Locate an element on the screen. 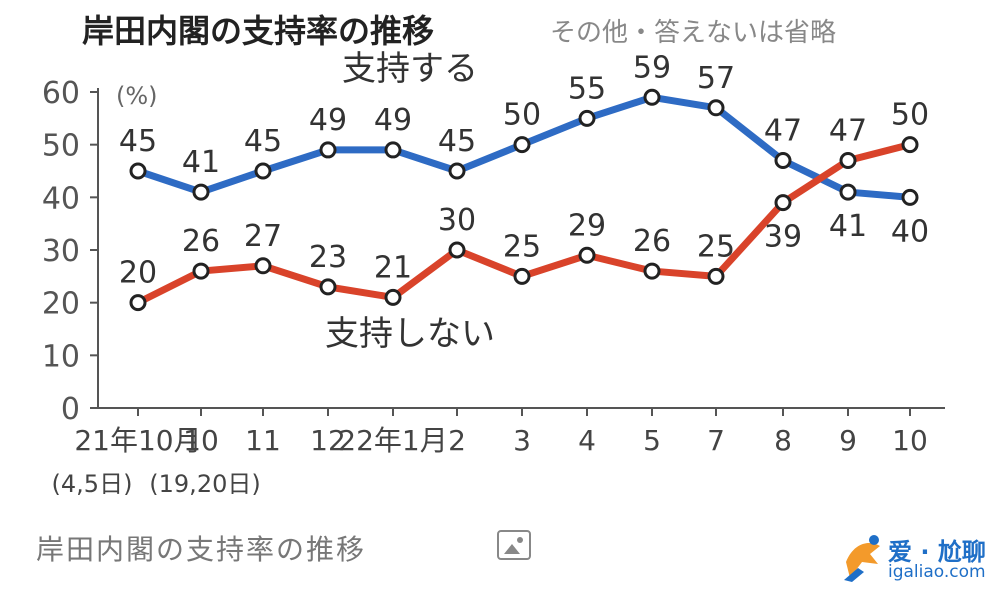 This screenshot has height=601, width=1000. legend-oppose: 支持しない is located at coordinates (410, 334).